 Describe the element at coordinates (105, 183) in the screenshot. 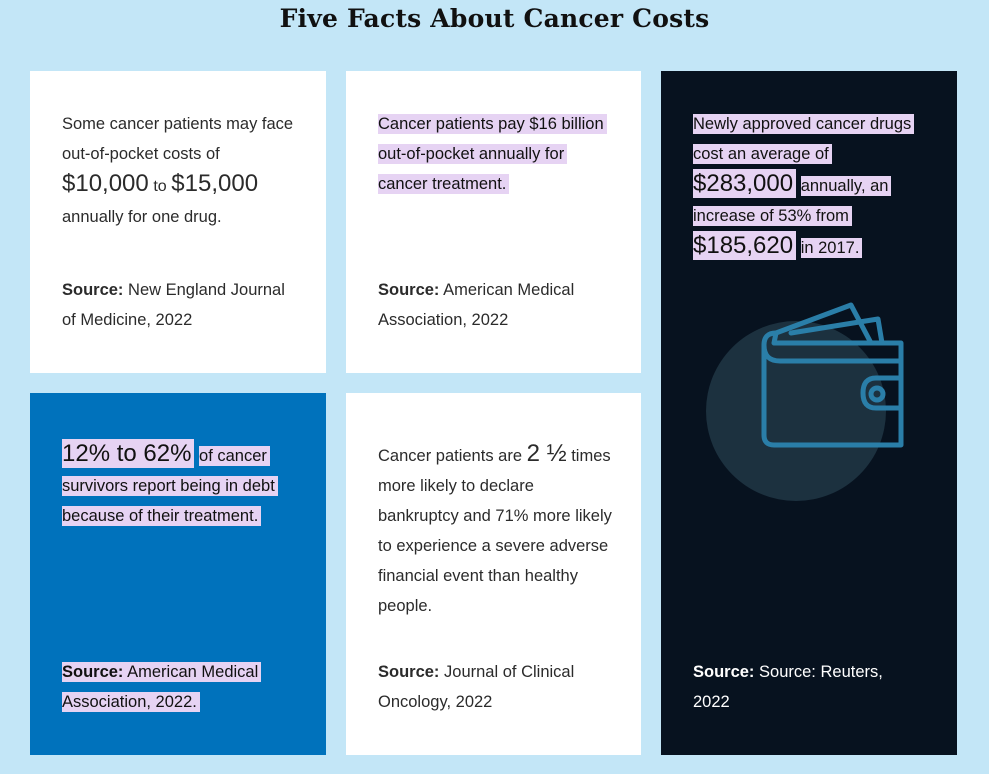

I see `fact-amount-low: $10,000` at that location.